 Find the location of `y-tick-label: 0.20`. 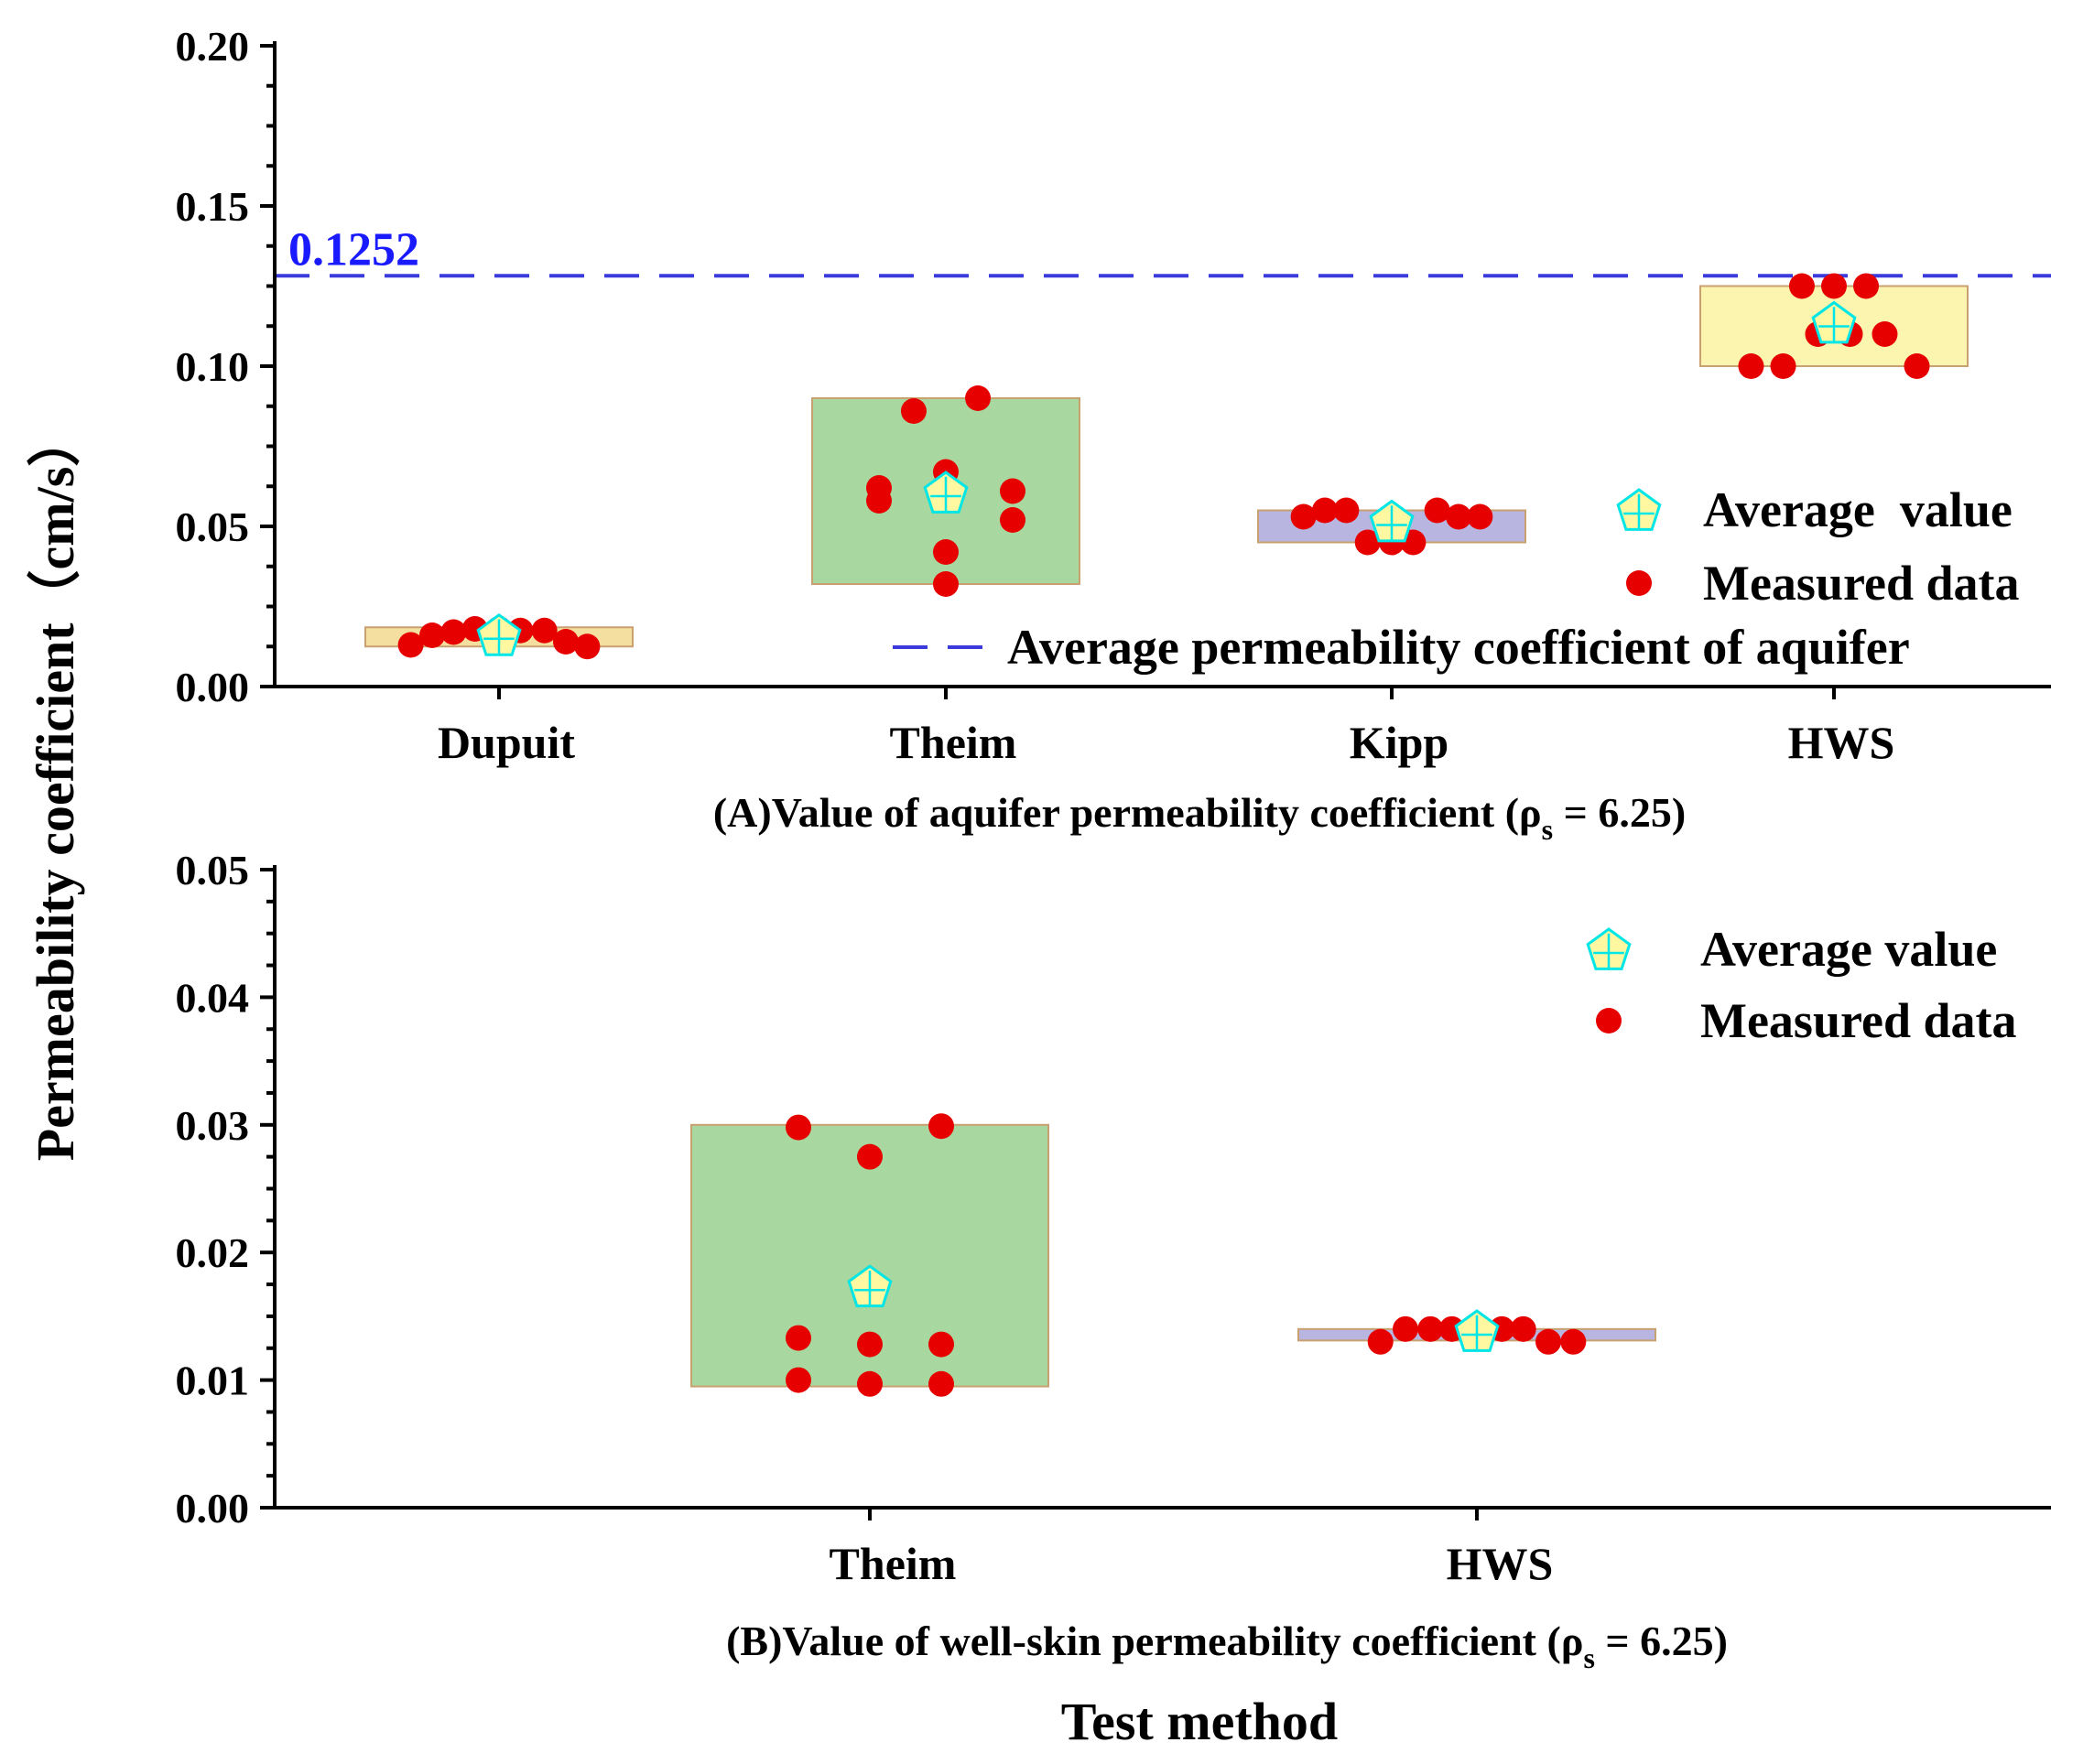

y-tick-label: 0.20 is located at coordinates (213, 46).